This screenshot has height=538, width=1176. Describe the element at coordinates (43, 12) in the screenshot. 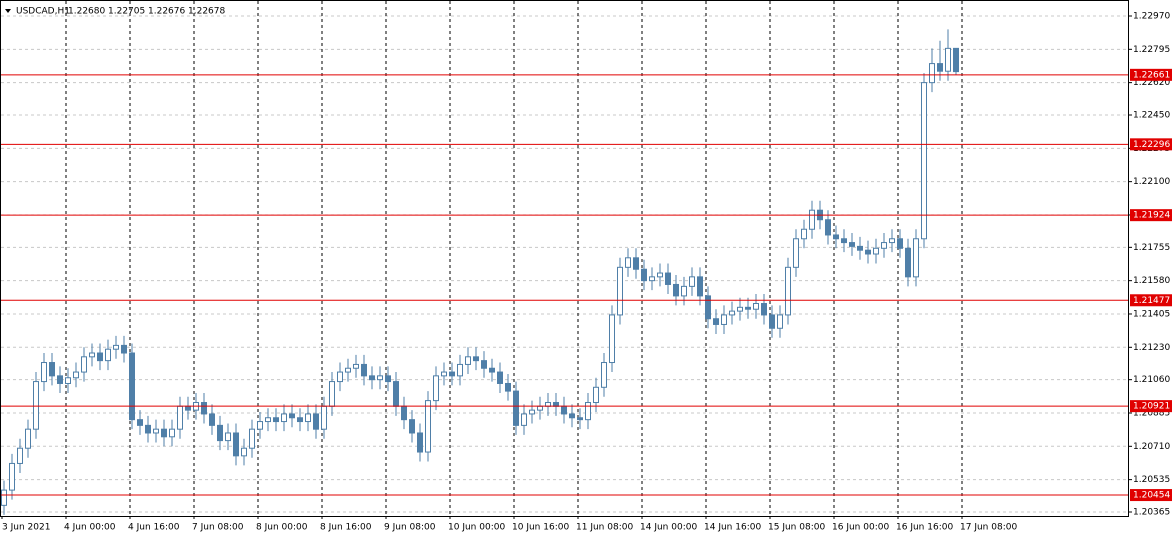

I see `symbol-label: USDCAD,H1` at that location.